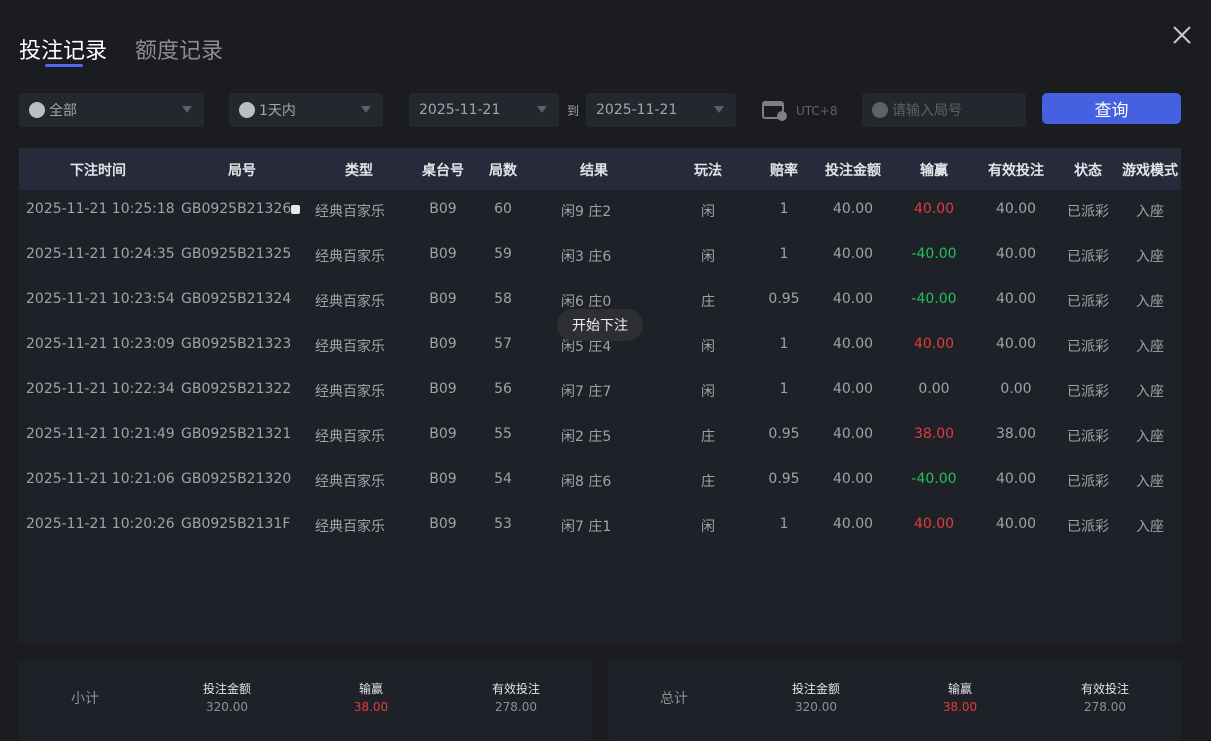 The width and height of the screenshot is (1211, 741). Describe the element at coordinates (816, 689) in the screenshot. I see `total-amount-label: 投注金额` at that location.